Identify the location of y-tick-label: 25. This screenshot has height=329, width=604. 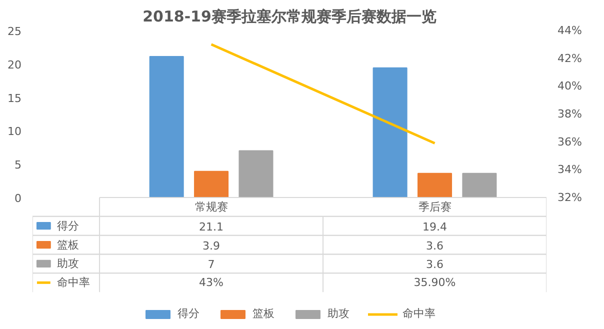
(15, 31).